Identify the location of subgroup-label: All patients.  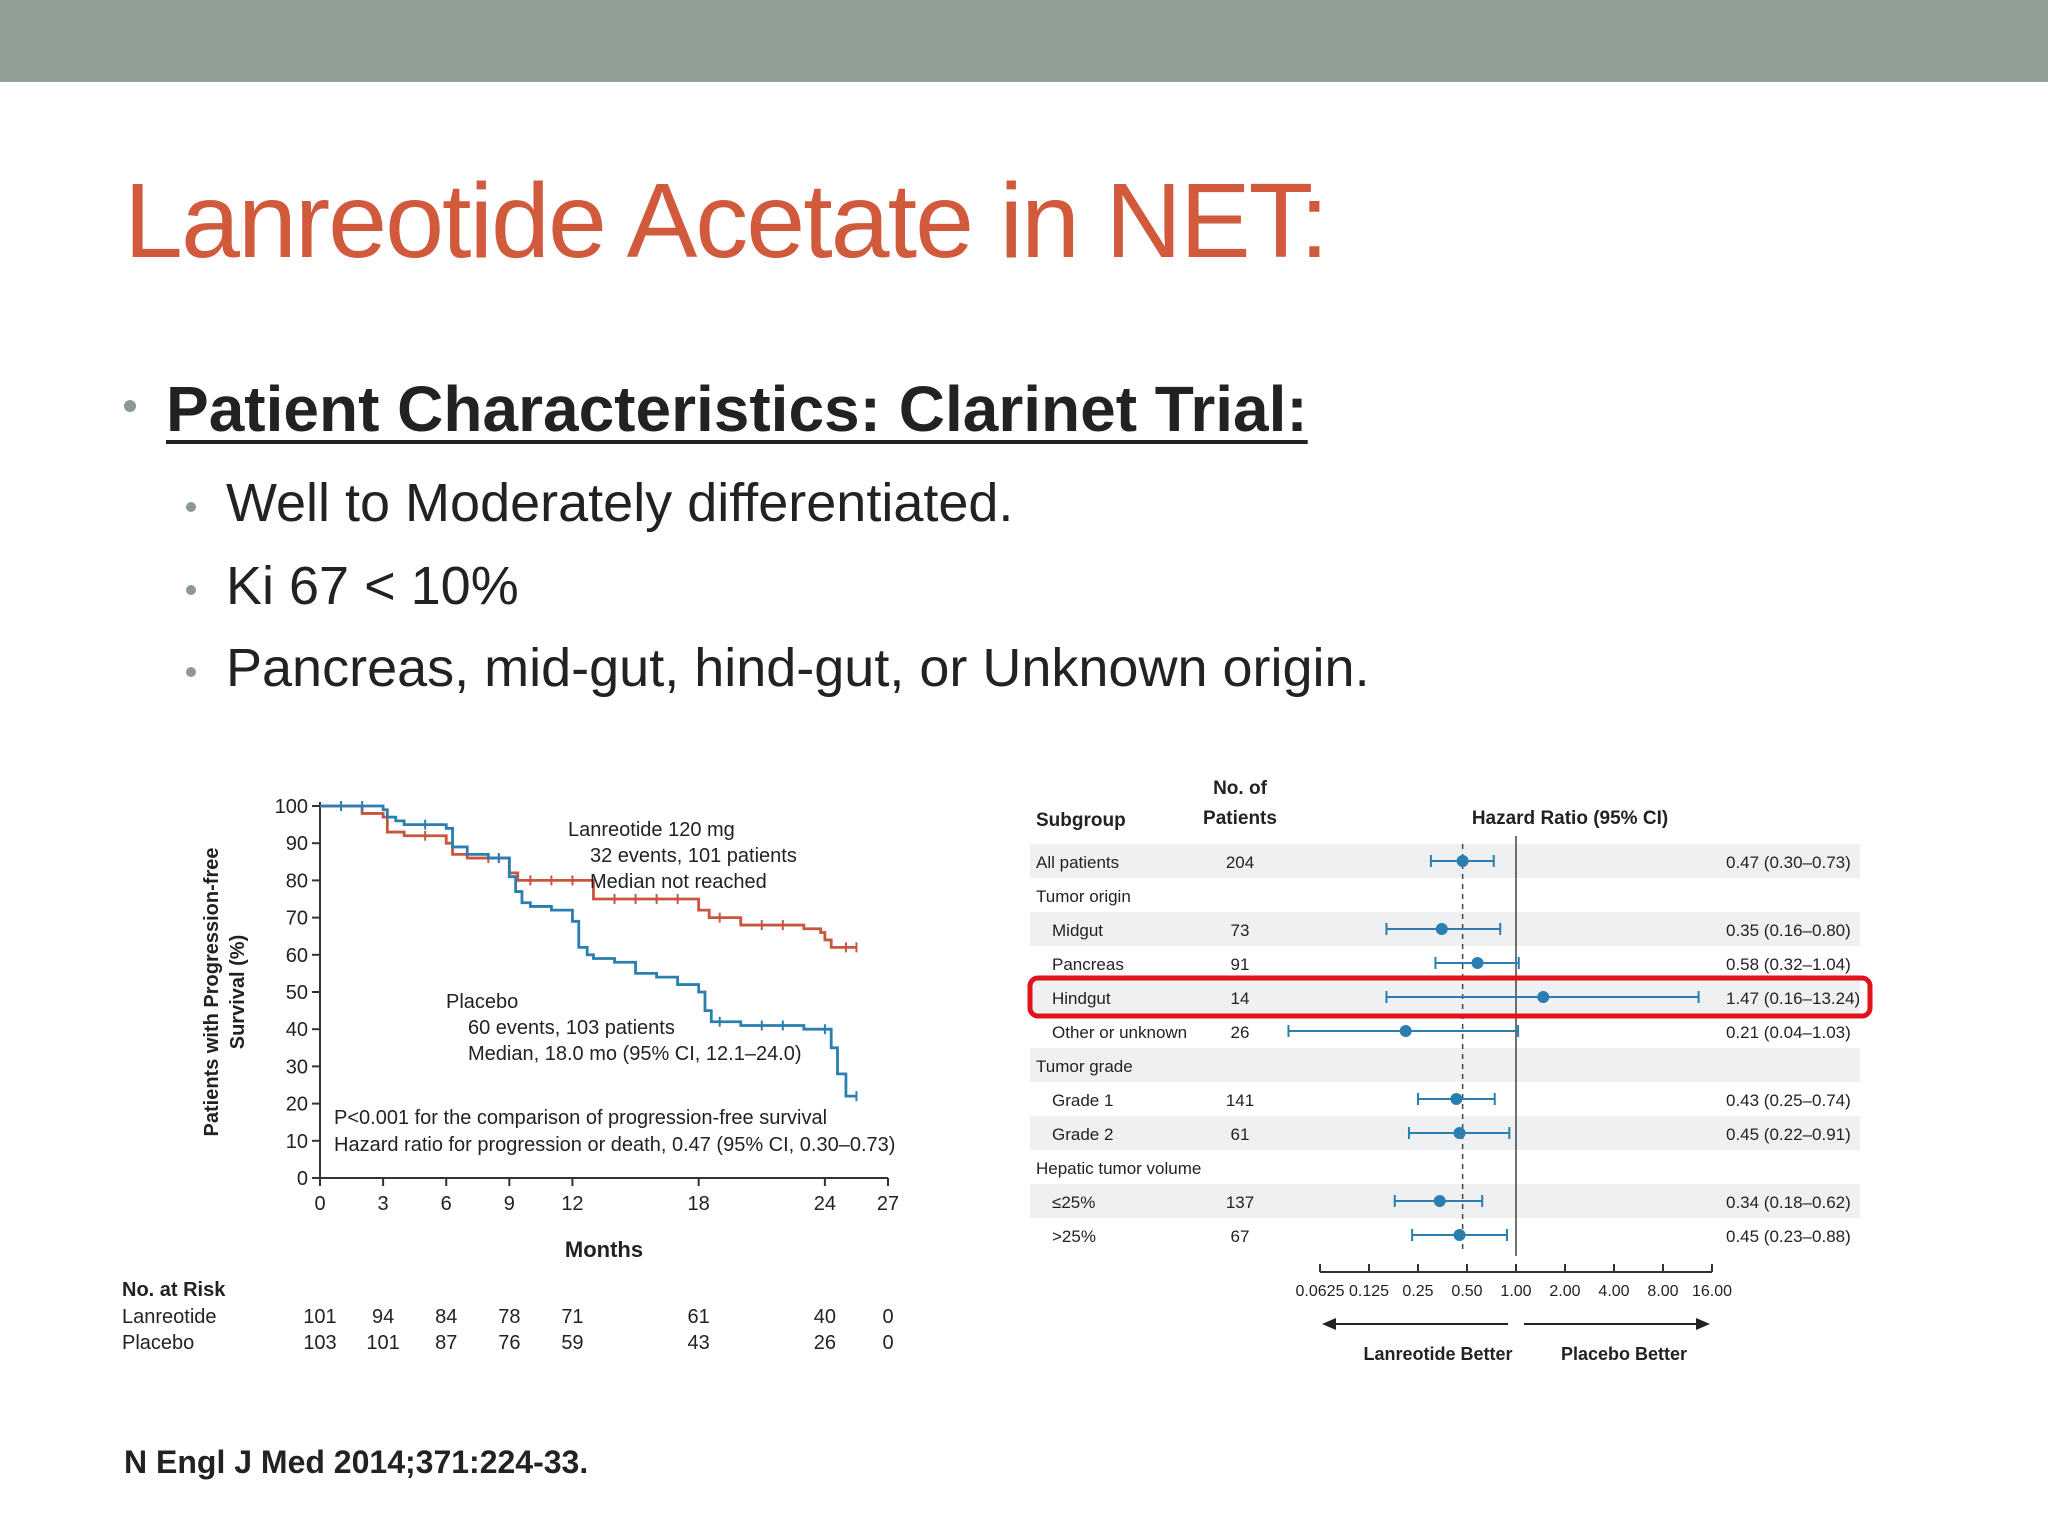
(1077, 862).